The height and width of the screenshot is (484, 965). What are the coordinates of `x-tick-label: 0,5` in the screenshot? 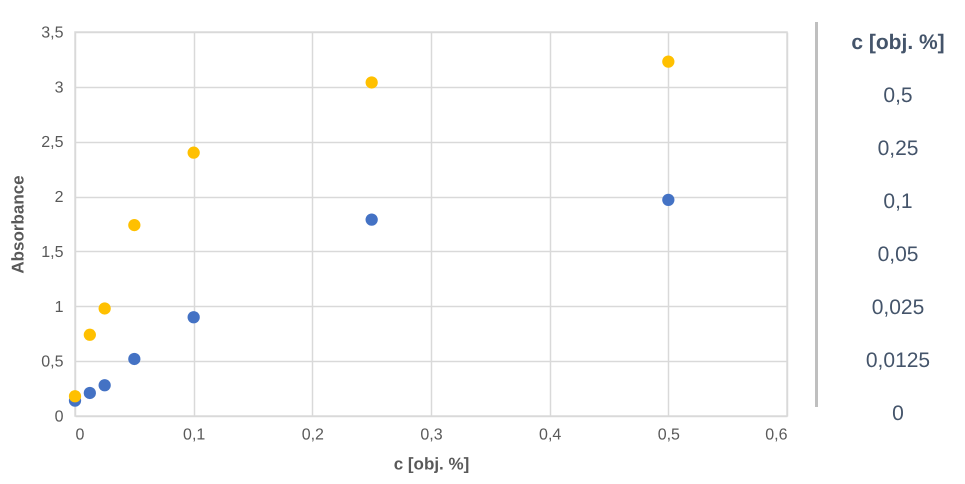 It's located at (669, 435).